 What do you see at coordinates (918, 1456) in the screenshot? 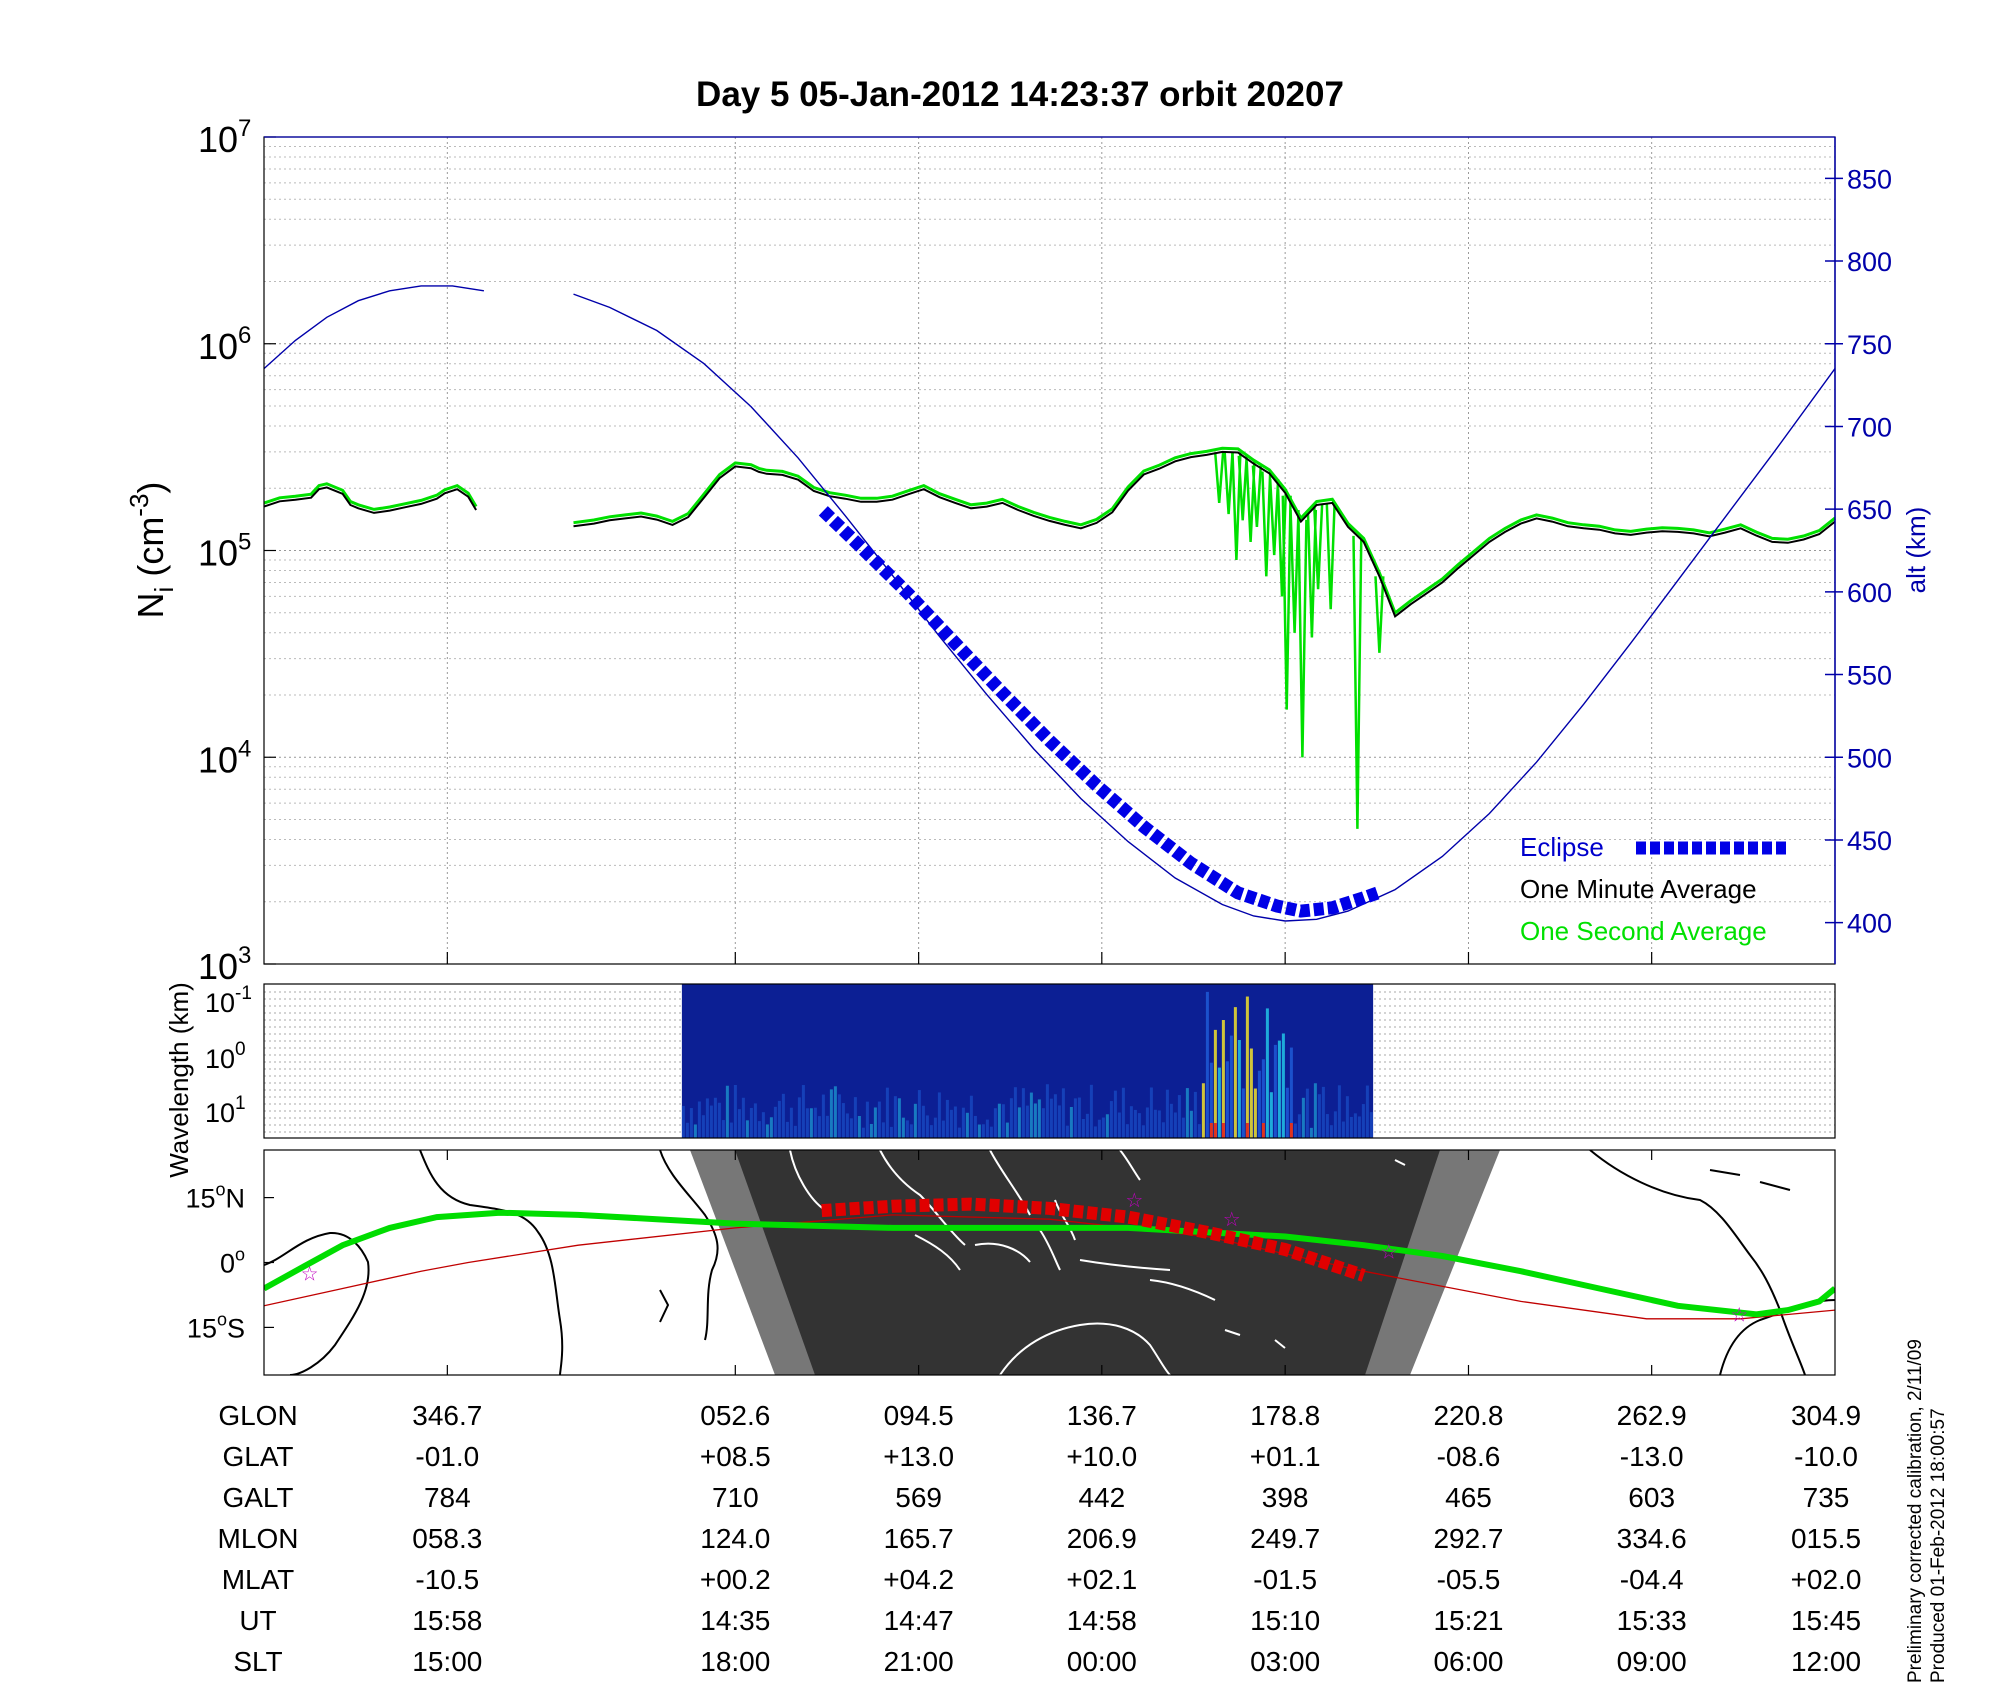
I see `table-cell: +13.0` at bounding box center [918, 1456].